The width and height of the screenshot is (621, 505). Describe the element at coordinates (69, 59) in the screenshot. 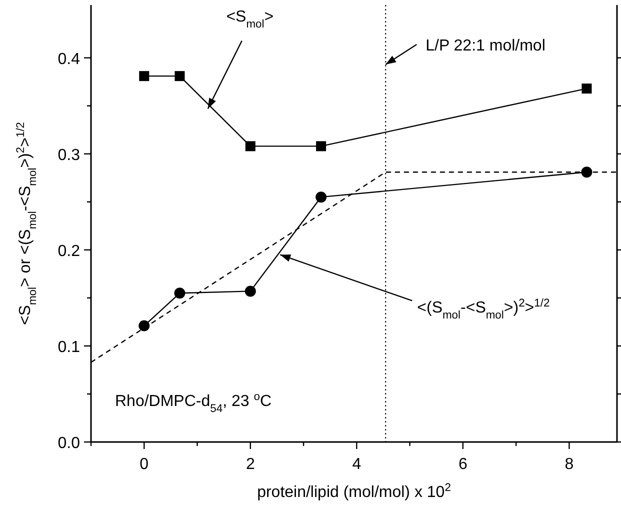

I see `y-tick-label: 0.4` at that location.